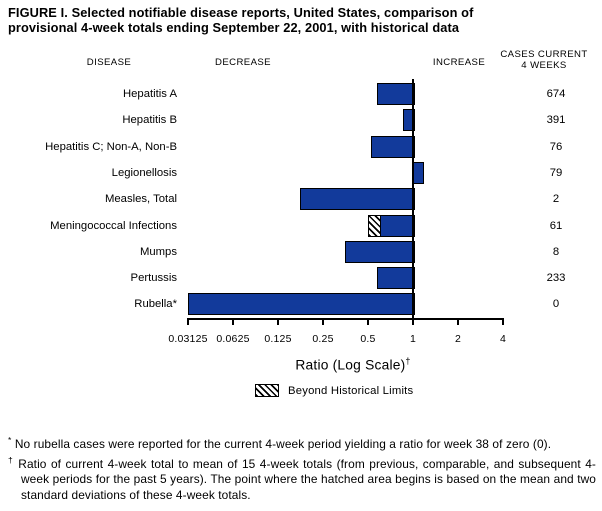  I want to click on row-label-hepatitis-b: Hepatitis B, so click(149, 120).